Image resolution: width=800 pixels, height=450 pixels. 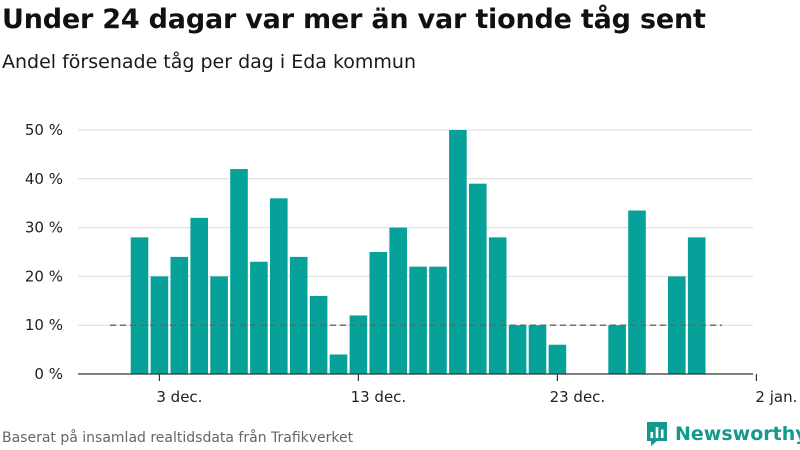 What do you see at coordinates (379, 397) in the screenshot?
I see `x-tick-label: 13 dec.` at bounding box center [379, 397].